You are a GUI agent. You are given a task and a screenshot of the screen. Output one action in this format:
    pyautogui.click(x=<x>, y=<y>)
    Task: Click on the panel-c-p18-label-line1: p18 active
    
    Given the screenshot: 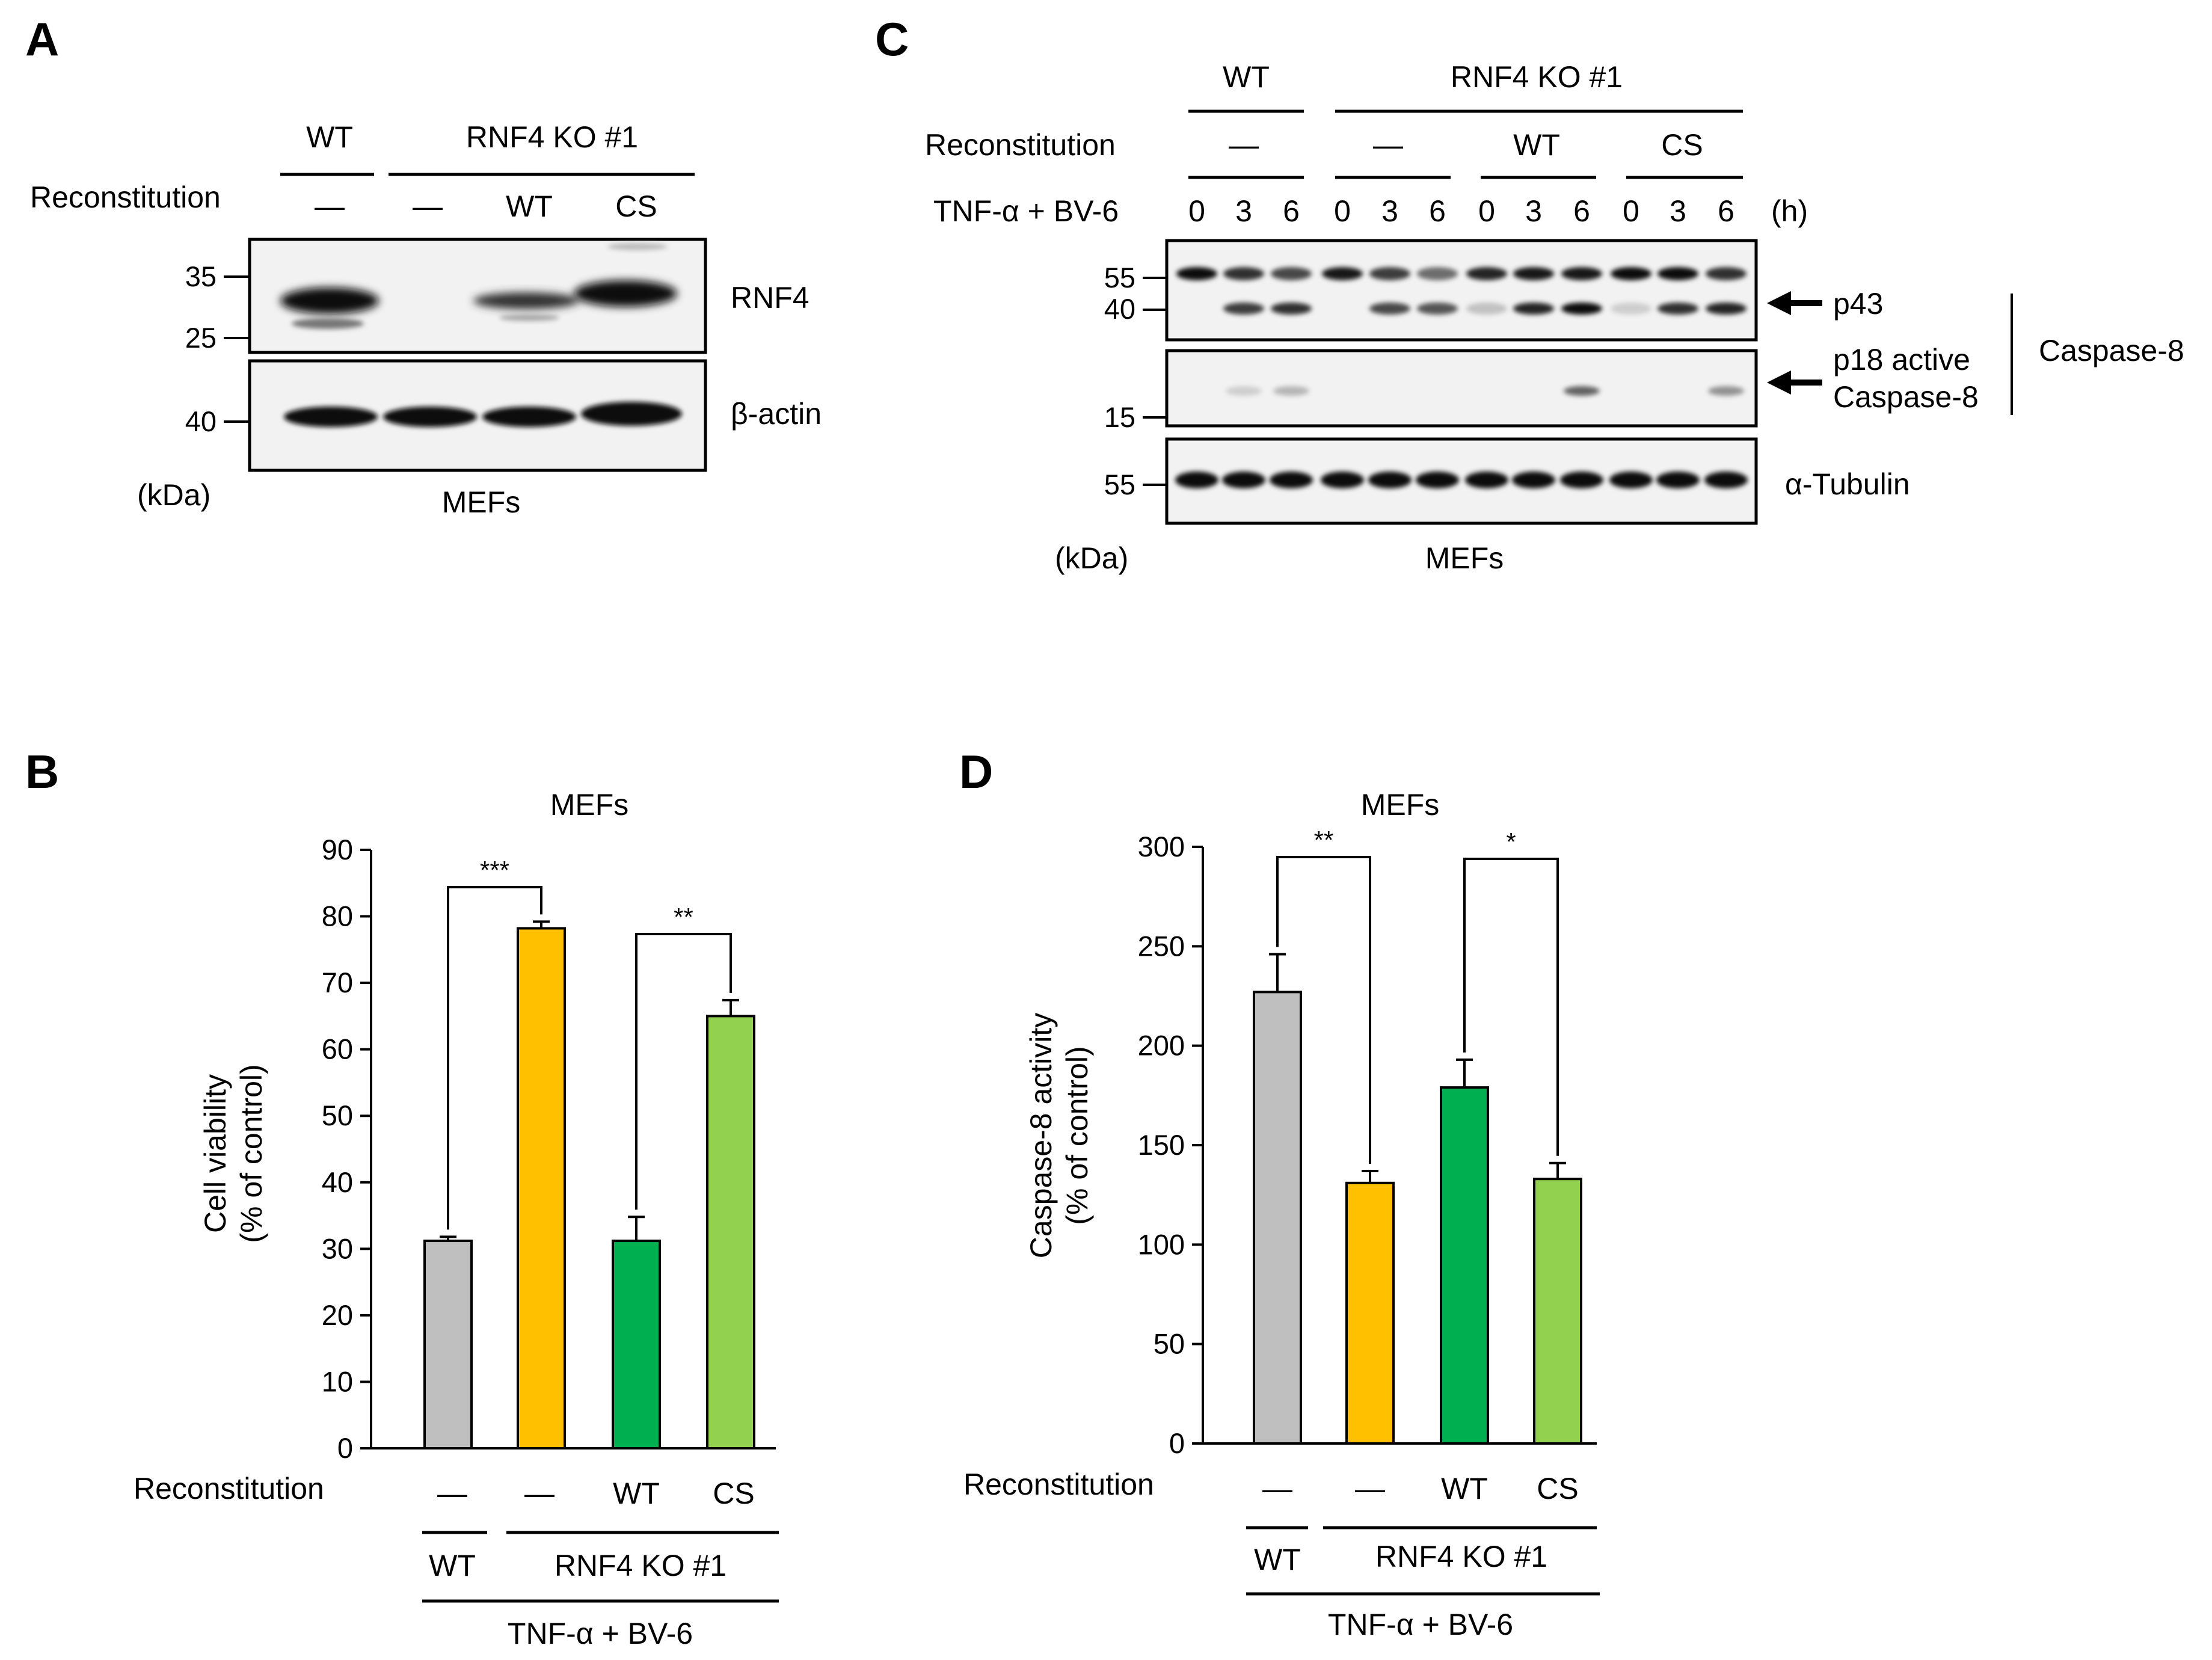 What is the action you would take?
    pyautogui.click(x=1902, y=360)
    